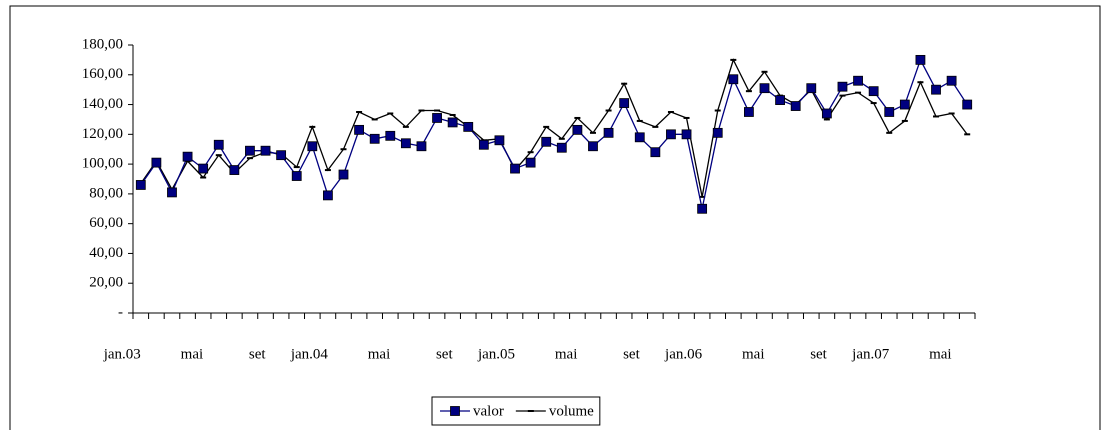  I want to click on y-tick-label: 140,00, so click(102, 104).